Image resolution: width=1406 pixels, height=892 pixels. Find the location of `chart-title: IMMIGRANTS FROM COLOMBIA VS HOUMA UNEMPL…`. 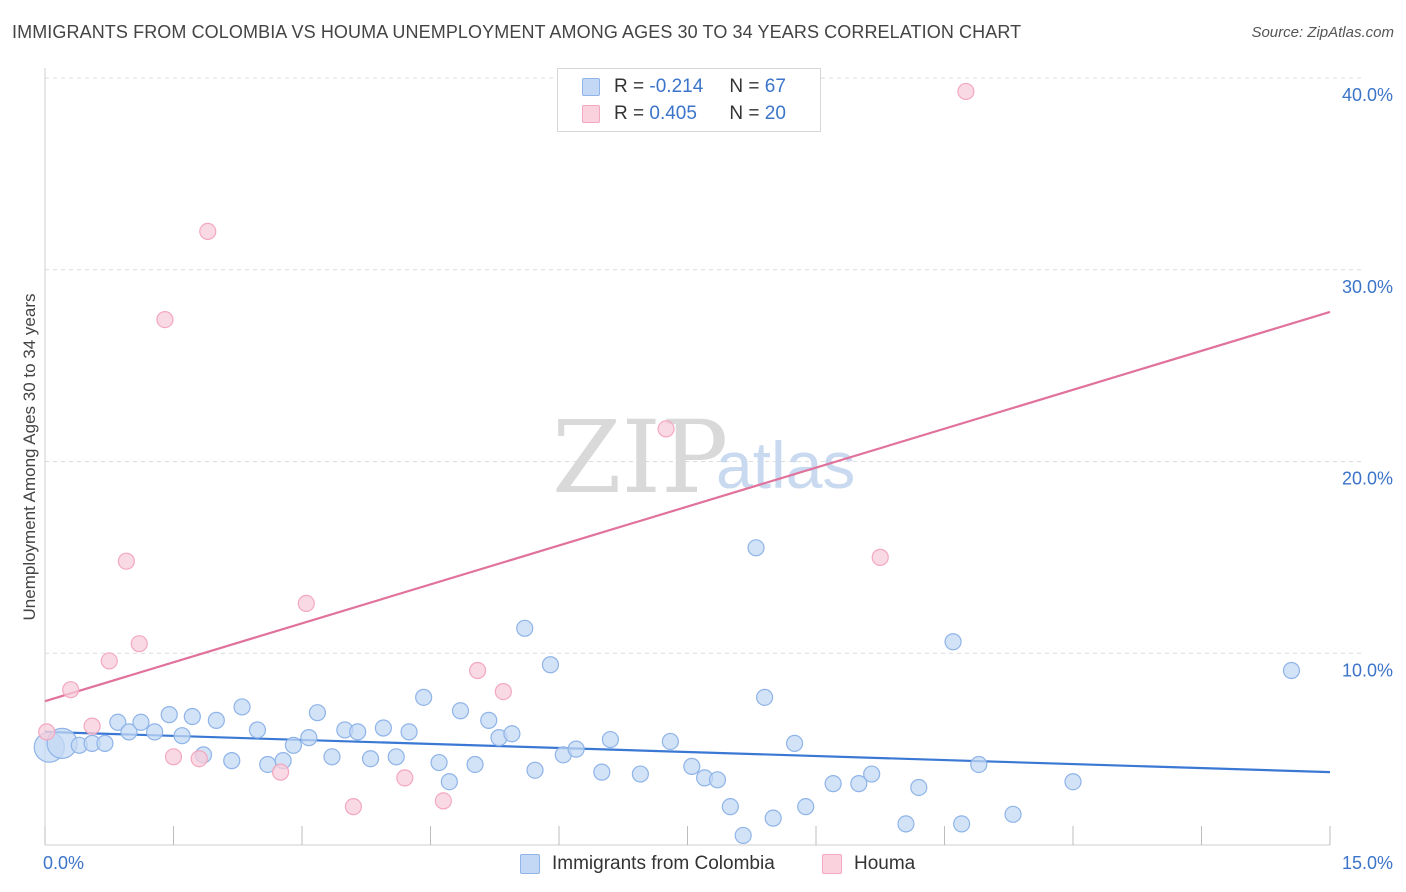

chart-title: IMMIGRANTS FROM COLOMBIA VS HOUMA UNEMPL… is located at coordinates (517, 32).